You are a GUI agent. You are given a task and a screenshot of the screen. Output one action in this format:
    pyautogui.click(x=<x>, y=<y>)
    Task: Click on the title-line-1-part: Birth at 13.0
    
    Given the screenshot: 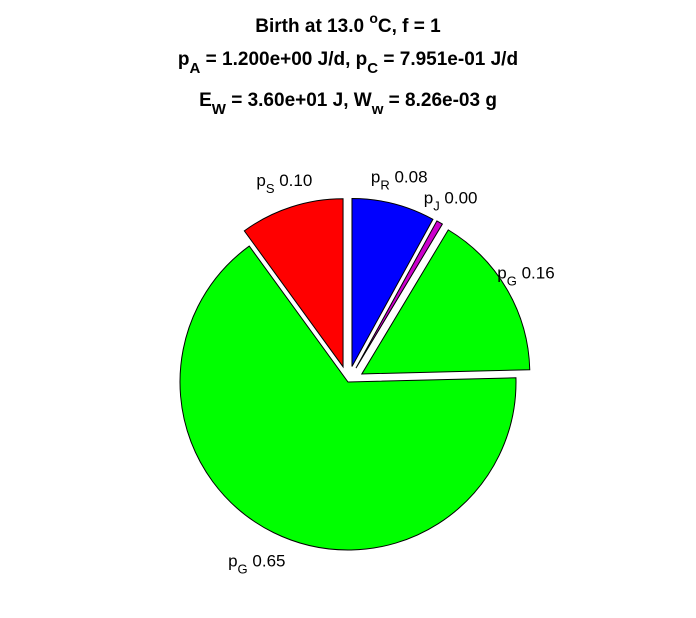 What is the action you would take?
    pyautogui.click(x=312, y=26)
    